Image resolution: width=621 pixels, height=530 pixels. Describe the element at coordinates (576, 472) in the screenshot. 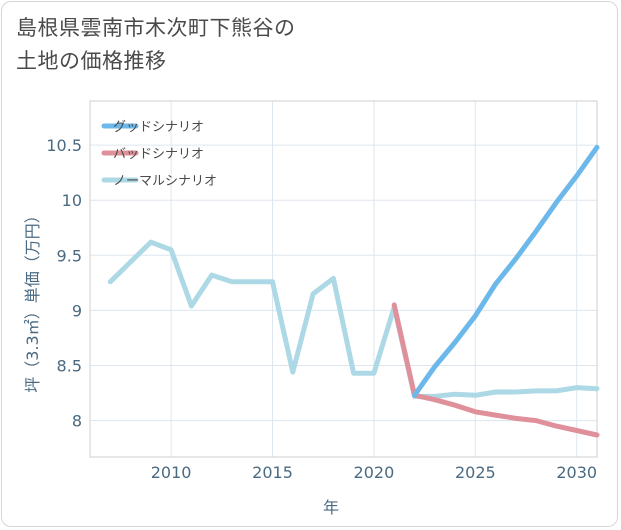

I see `x-tick-label: 2030` at that location.